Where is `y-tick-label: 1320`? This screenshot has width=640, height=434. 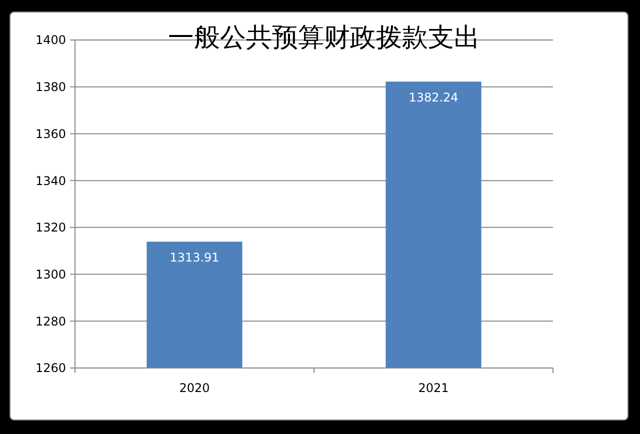
y-tick-label: 1320 is located at coordinates (50, 227).